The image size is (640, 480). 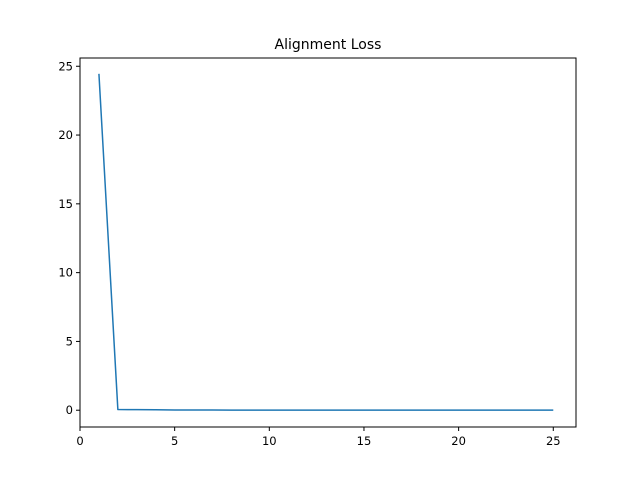 What do you see at coordinates (174, 441) in the screenshot?
I see `x-tick-label: 5` at bounding box center [174, 441].